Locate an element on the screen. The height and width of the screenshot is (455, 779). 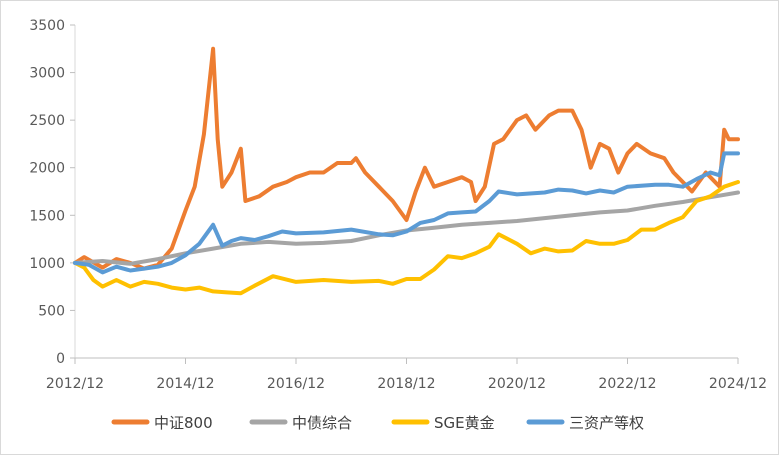
y-tick-label: 500 is located at coordinates (51, 311).